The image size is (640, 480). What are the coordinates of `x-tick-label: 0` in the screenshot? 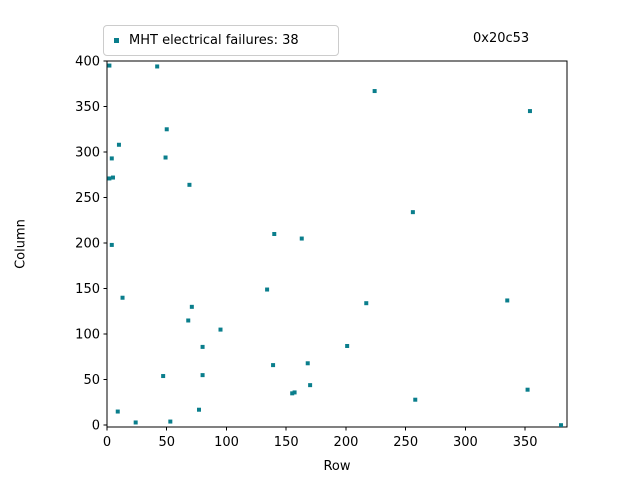 It's located at (107, 442).